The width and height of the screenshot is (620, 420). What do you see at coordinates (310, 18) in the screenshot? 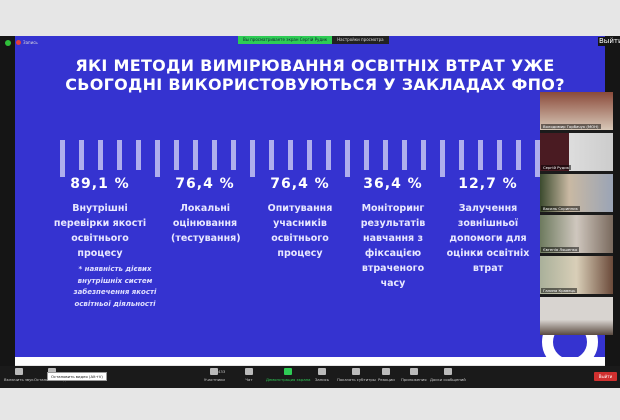
I see `top-bar` at bounding box center [310, 18].